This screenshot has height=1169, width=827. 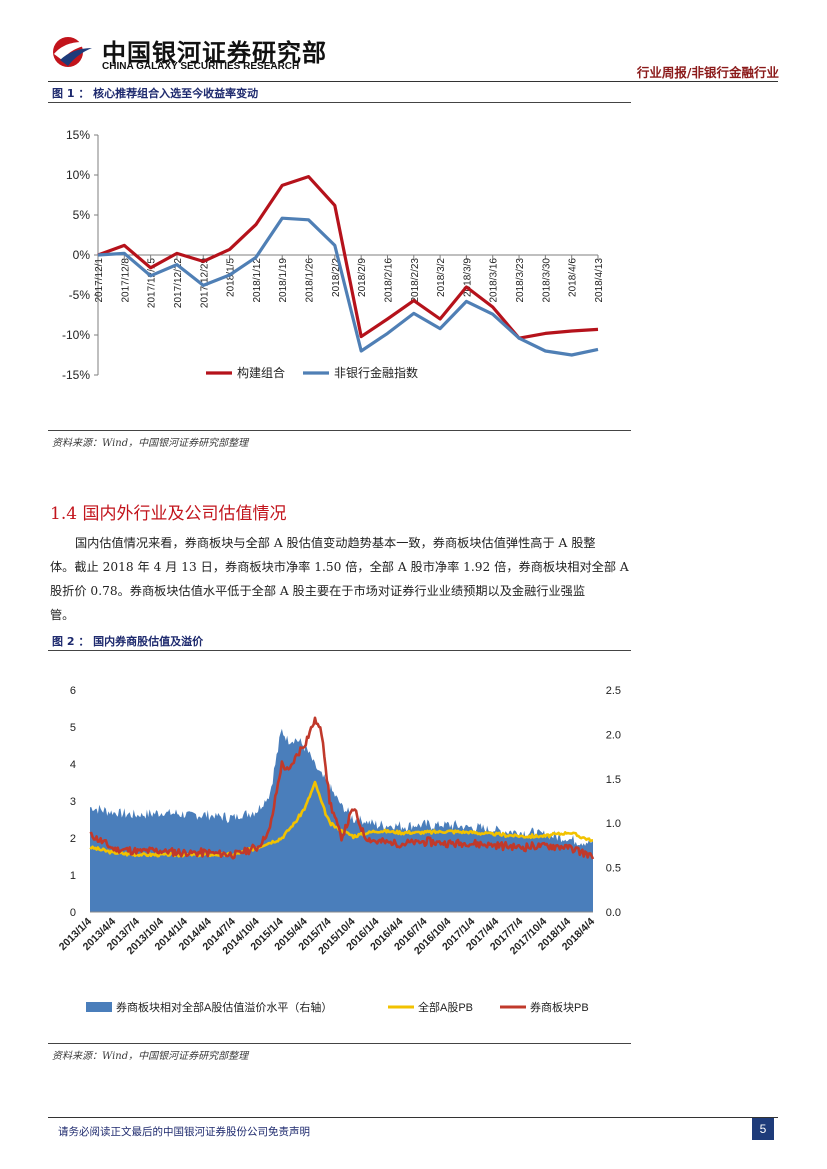 What do you see at coordinates (559, 1007) in the screenshot?
I see `legend-label: 券商板块PB` at bounding box center [559, 1007].